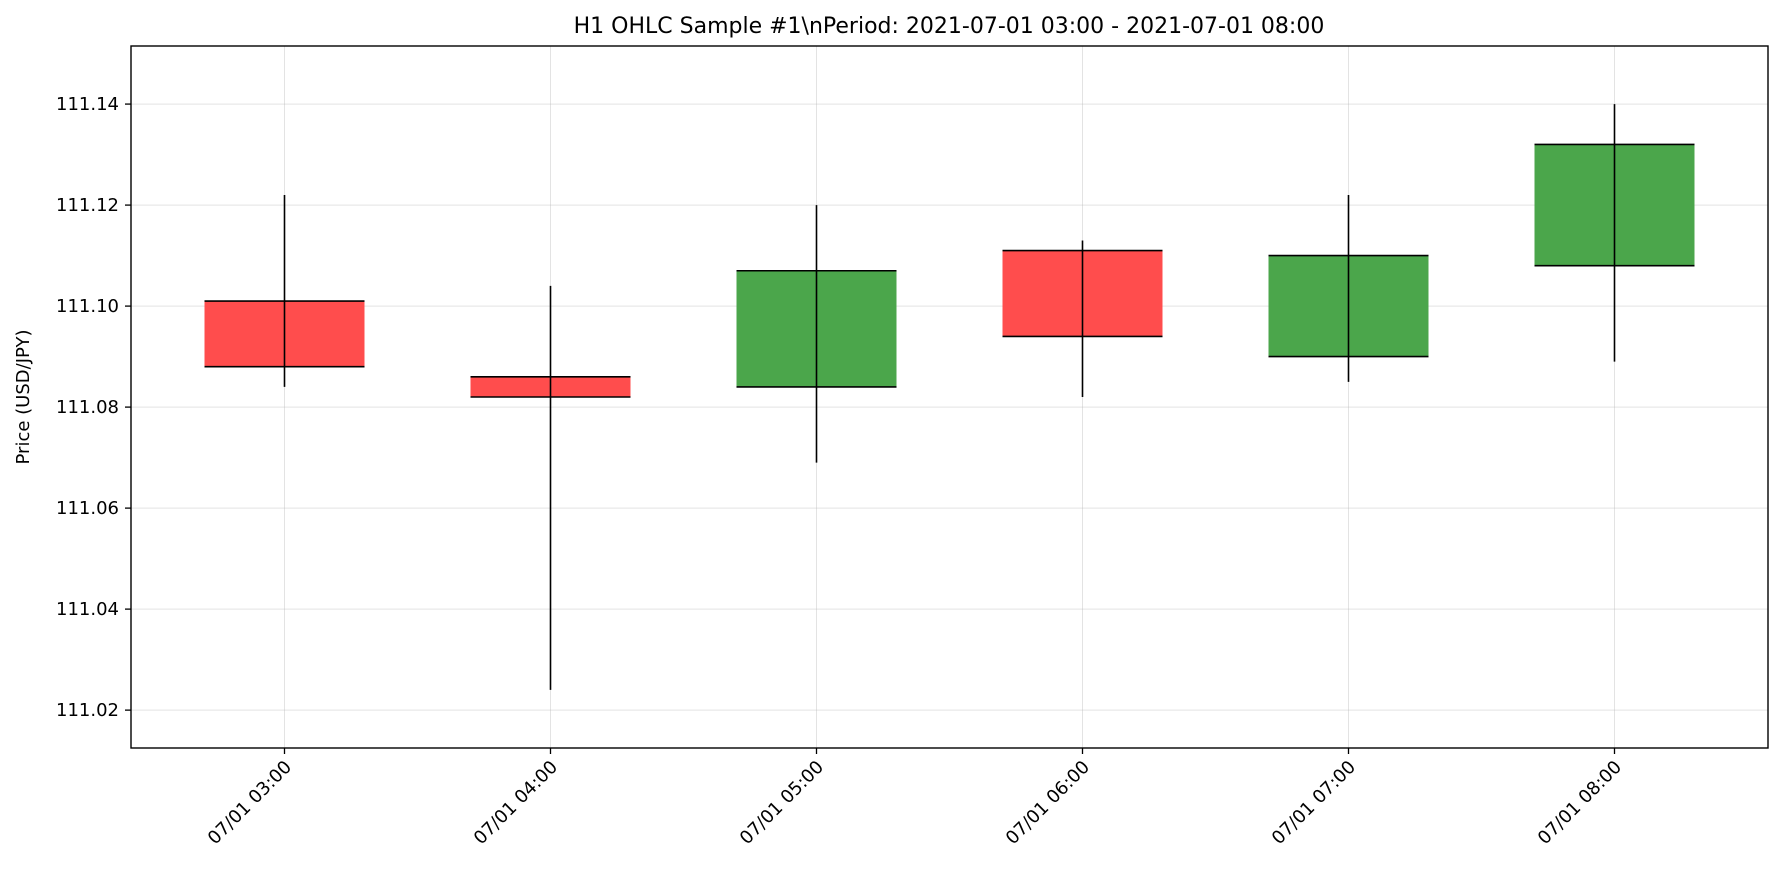 This screenshot has height=882, width=1784. What do you see at coordinates (782, 803) in the screenshot?
I see `x-tick-label: 07/01 05:00` at bounding box center [782, 803].